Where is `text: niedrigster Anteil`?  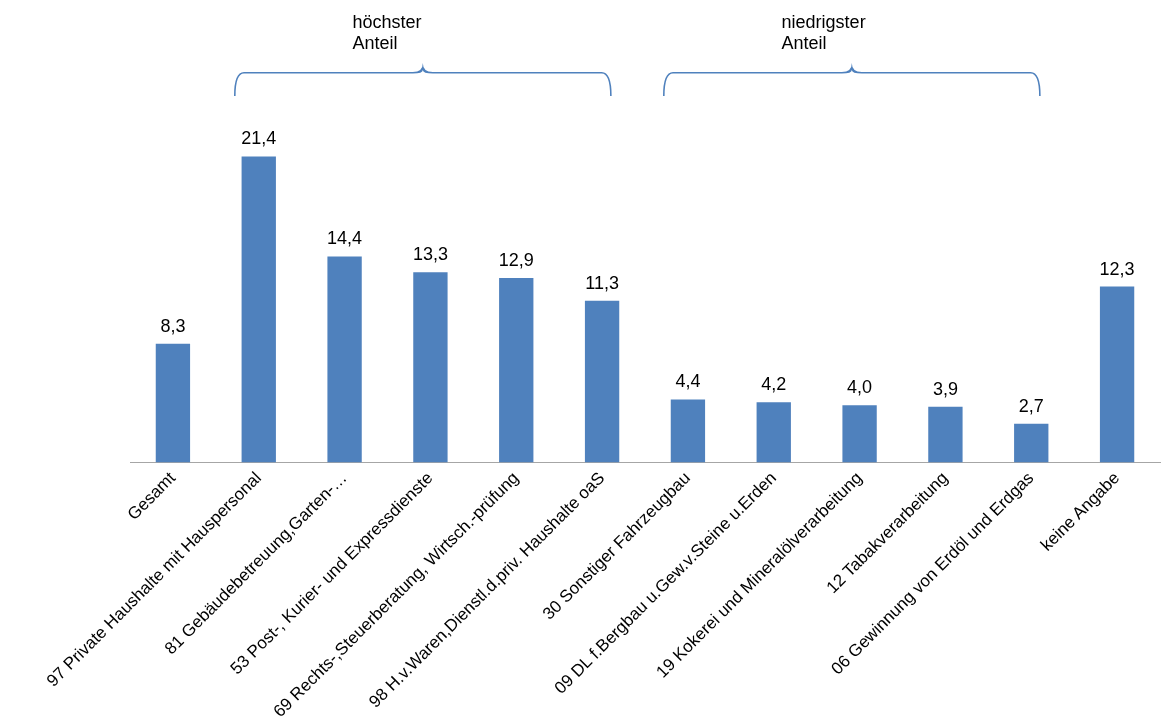 text: niedrigster Anteil is located at coordinates (824, 33).